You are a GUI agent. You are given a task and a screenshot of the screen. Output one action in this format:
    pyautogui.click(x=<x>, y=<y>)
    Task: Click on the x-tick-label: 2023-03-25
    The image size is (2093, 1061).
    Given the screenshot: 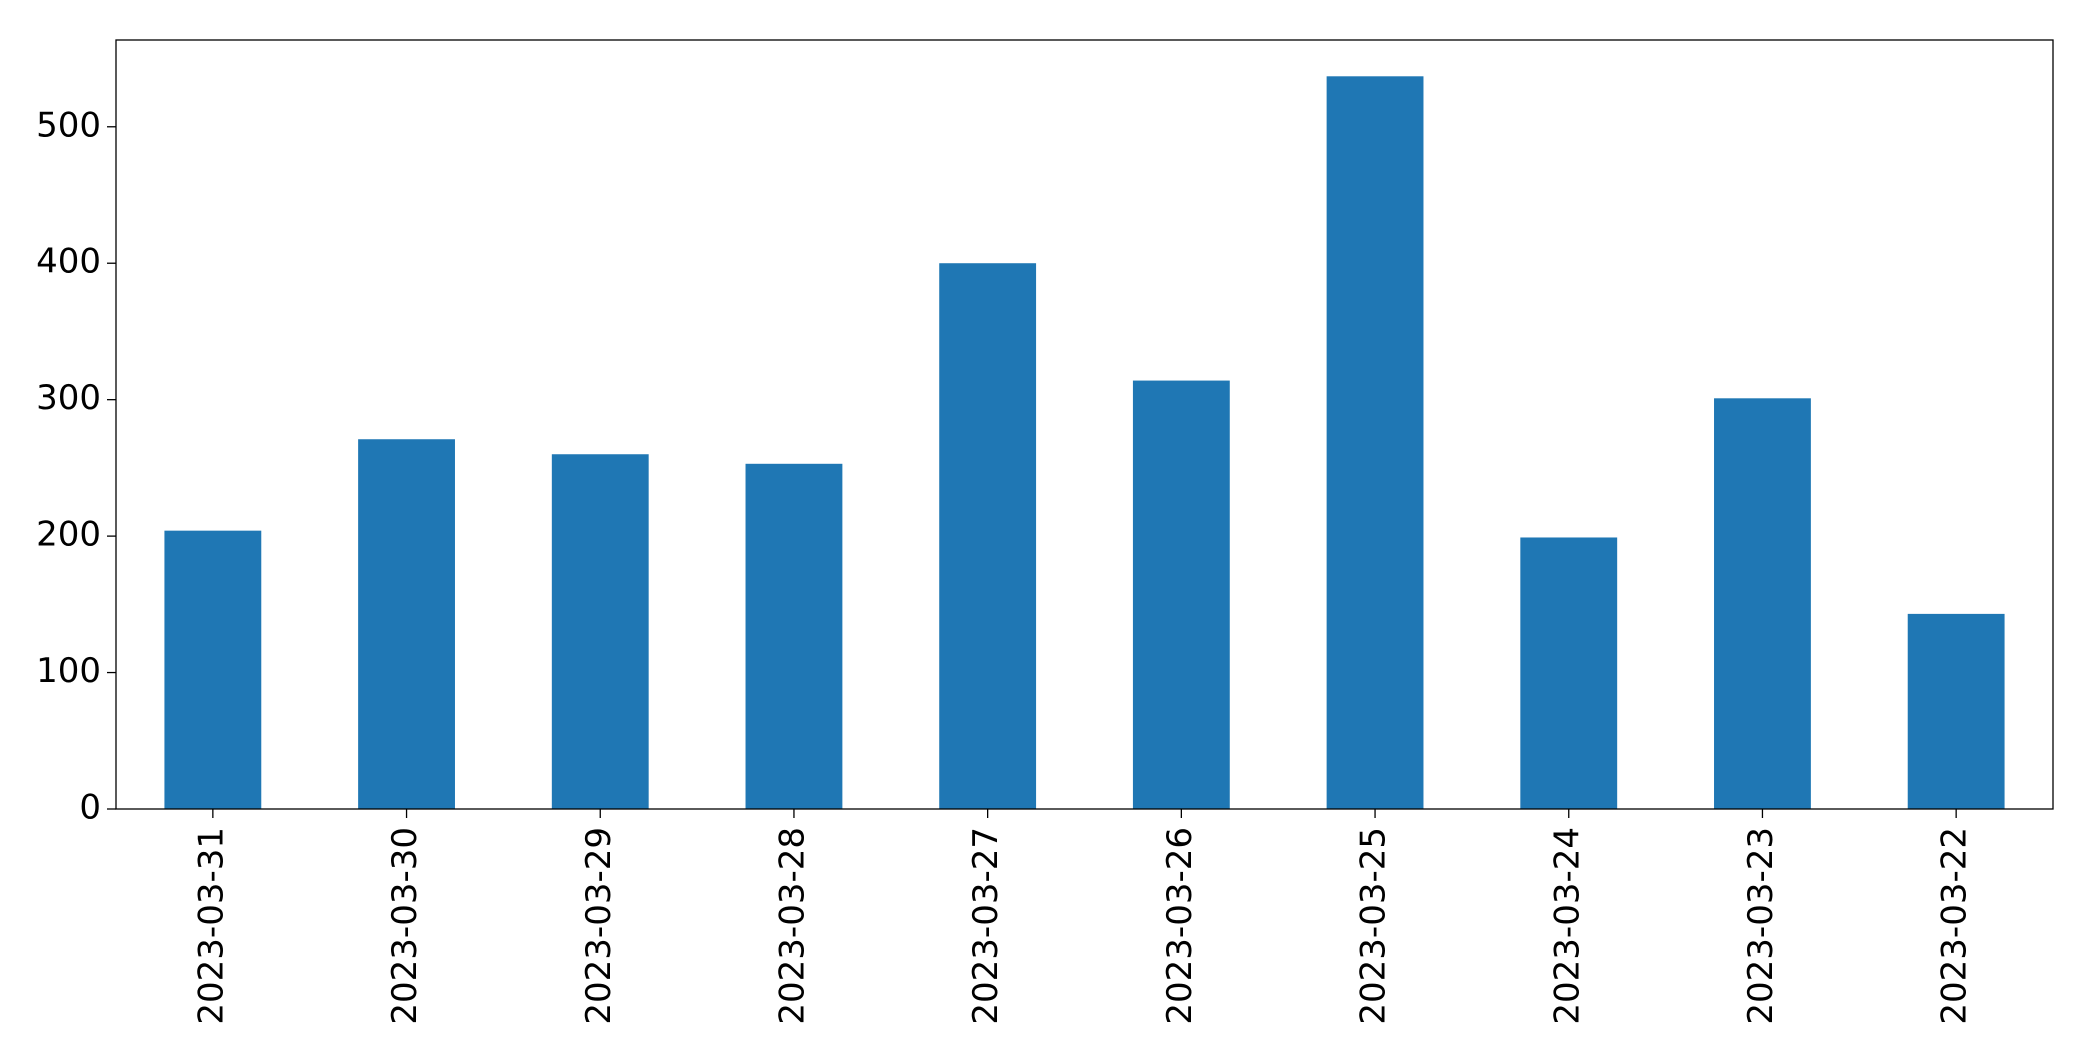 What is the action you would take?
    pyautogui.click(x=1374, y=926)
    